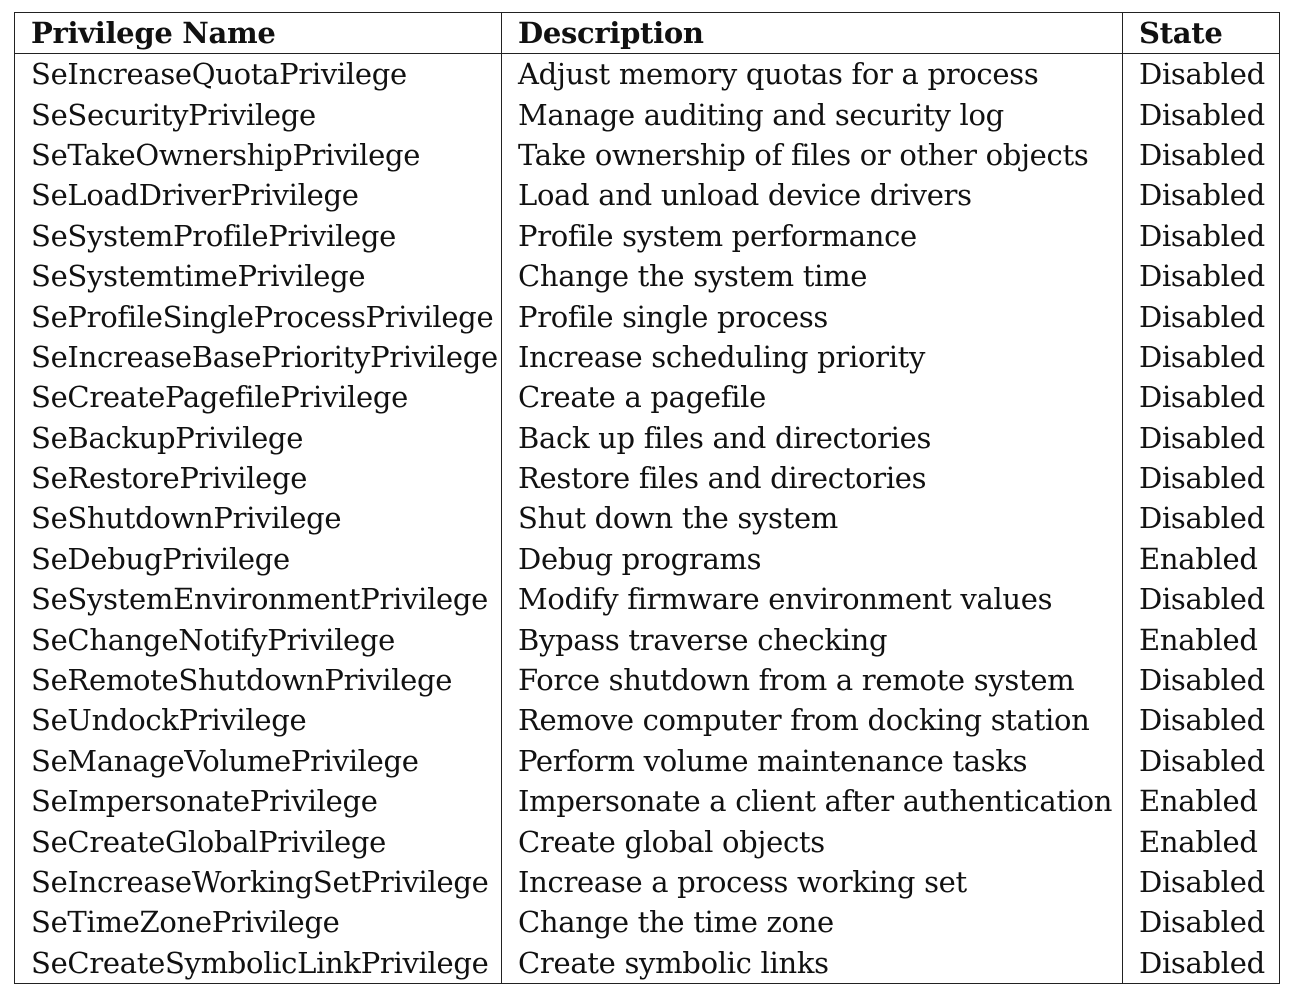 Image resolution: width=1295 pixels, height=998 pixels. I want to click on description-cell: Change the time zone, so click(812, 922).